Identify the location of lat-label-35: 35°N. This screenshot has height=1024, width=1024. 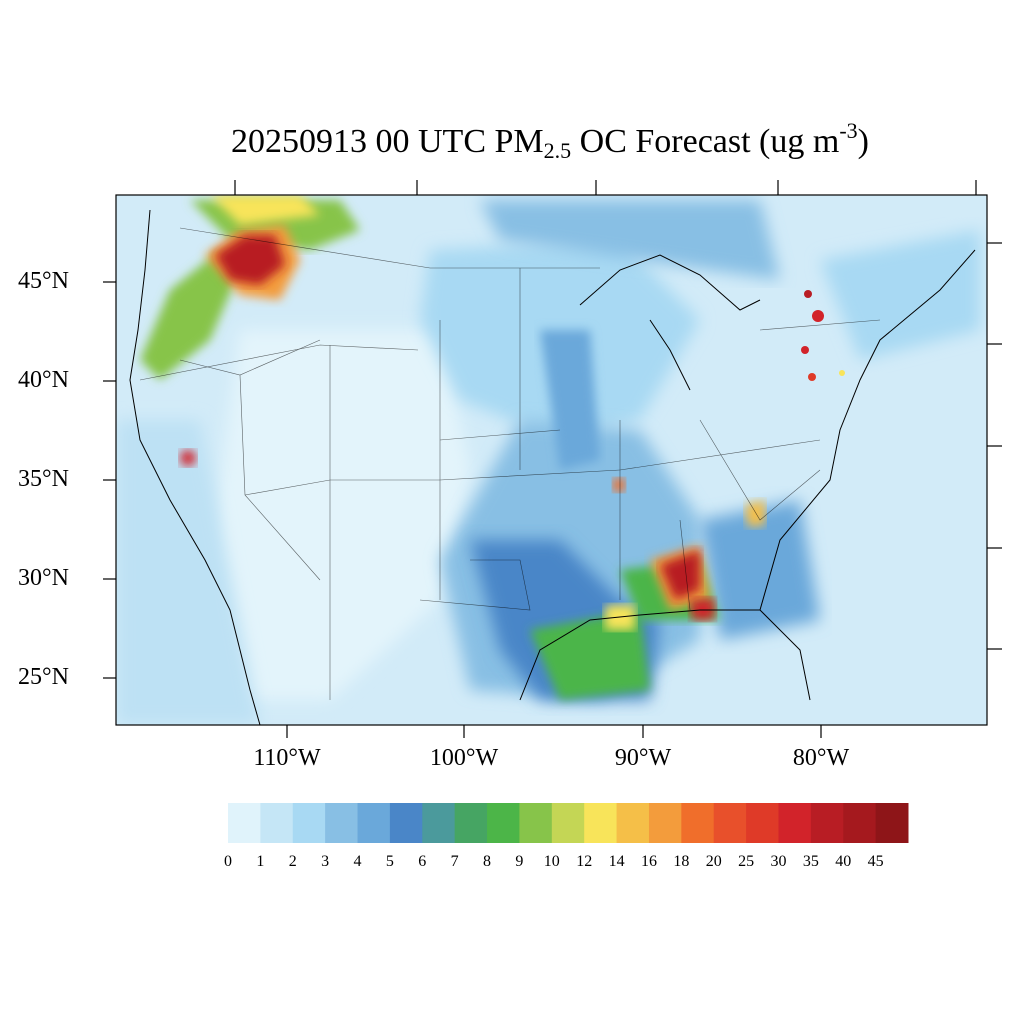
(43, 479).